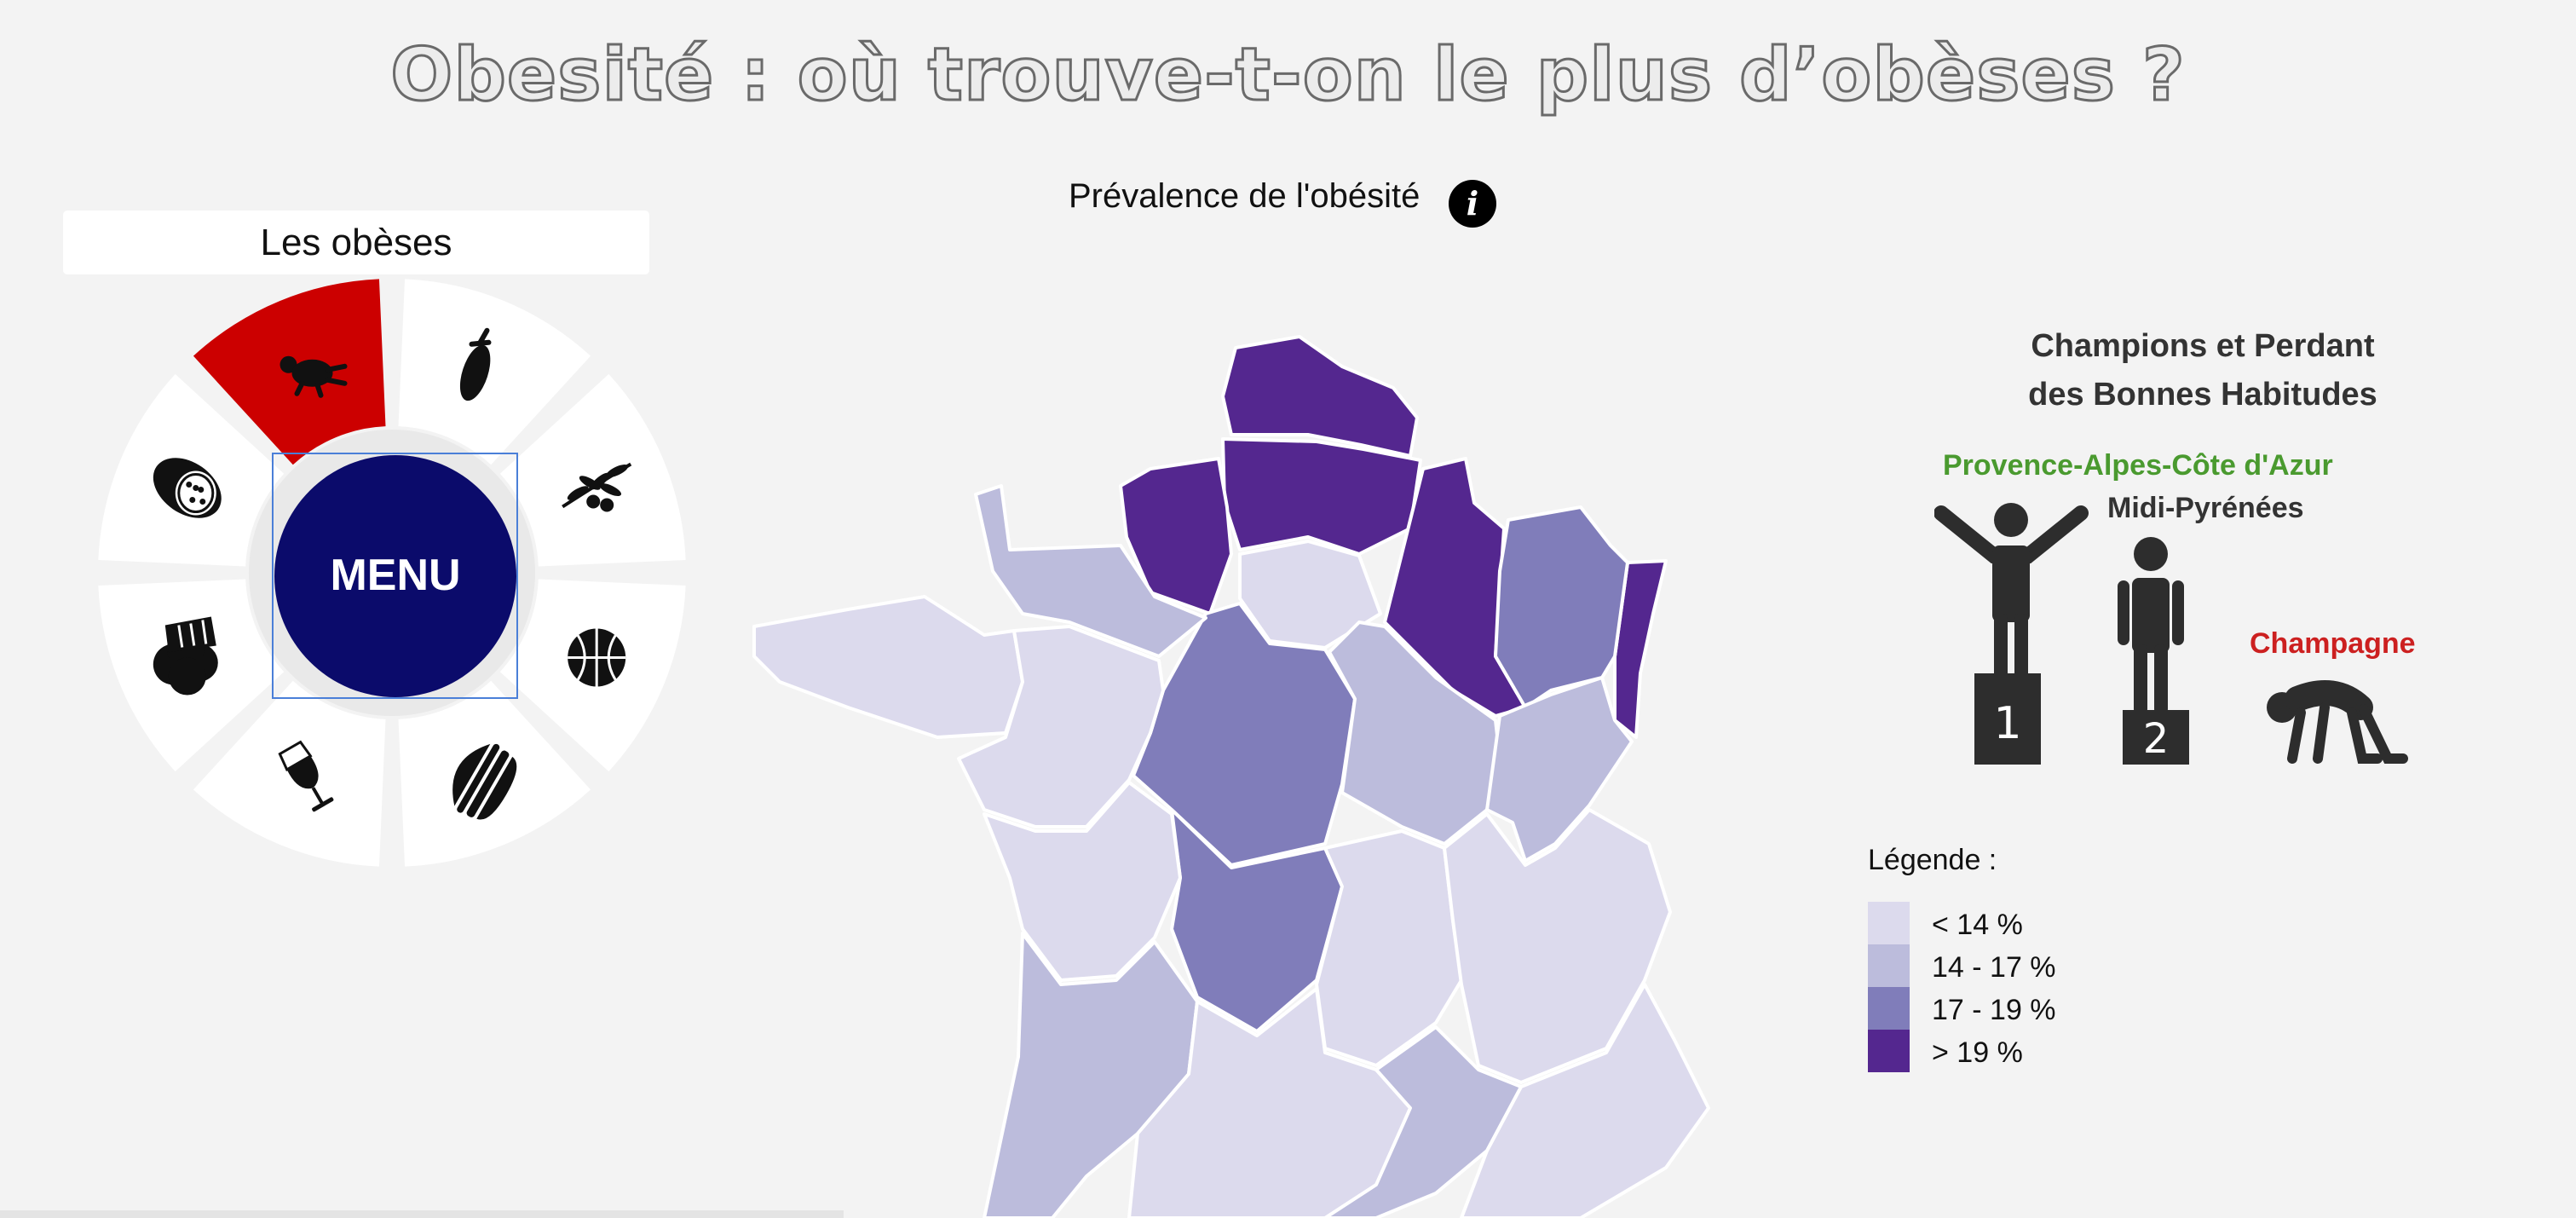 This screenshot has height=1218, width=2576. I want to click on second-place-region: Midi-Pyrénées, so click(2205, 508).